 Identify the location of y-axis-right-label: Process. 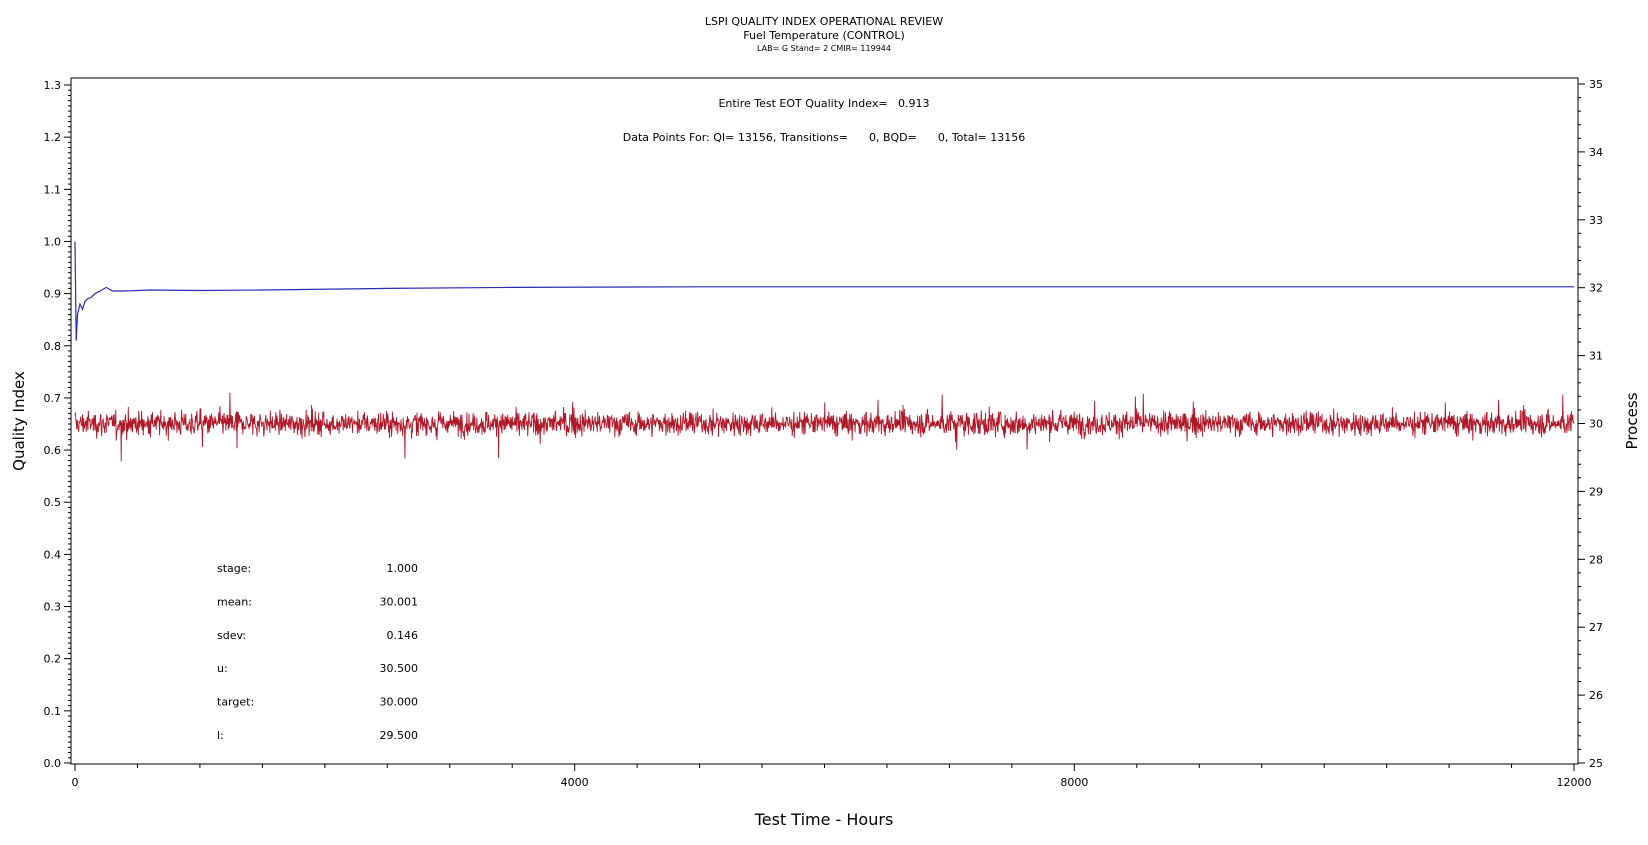
(1632, 420).